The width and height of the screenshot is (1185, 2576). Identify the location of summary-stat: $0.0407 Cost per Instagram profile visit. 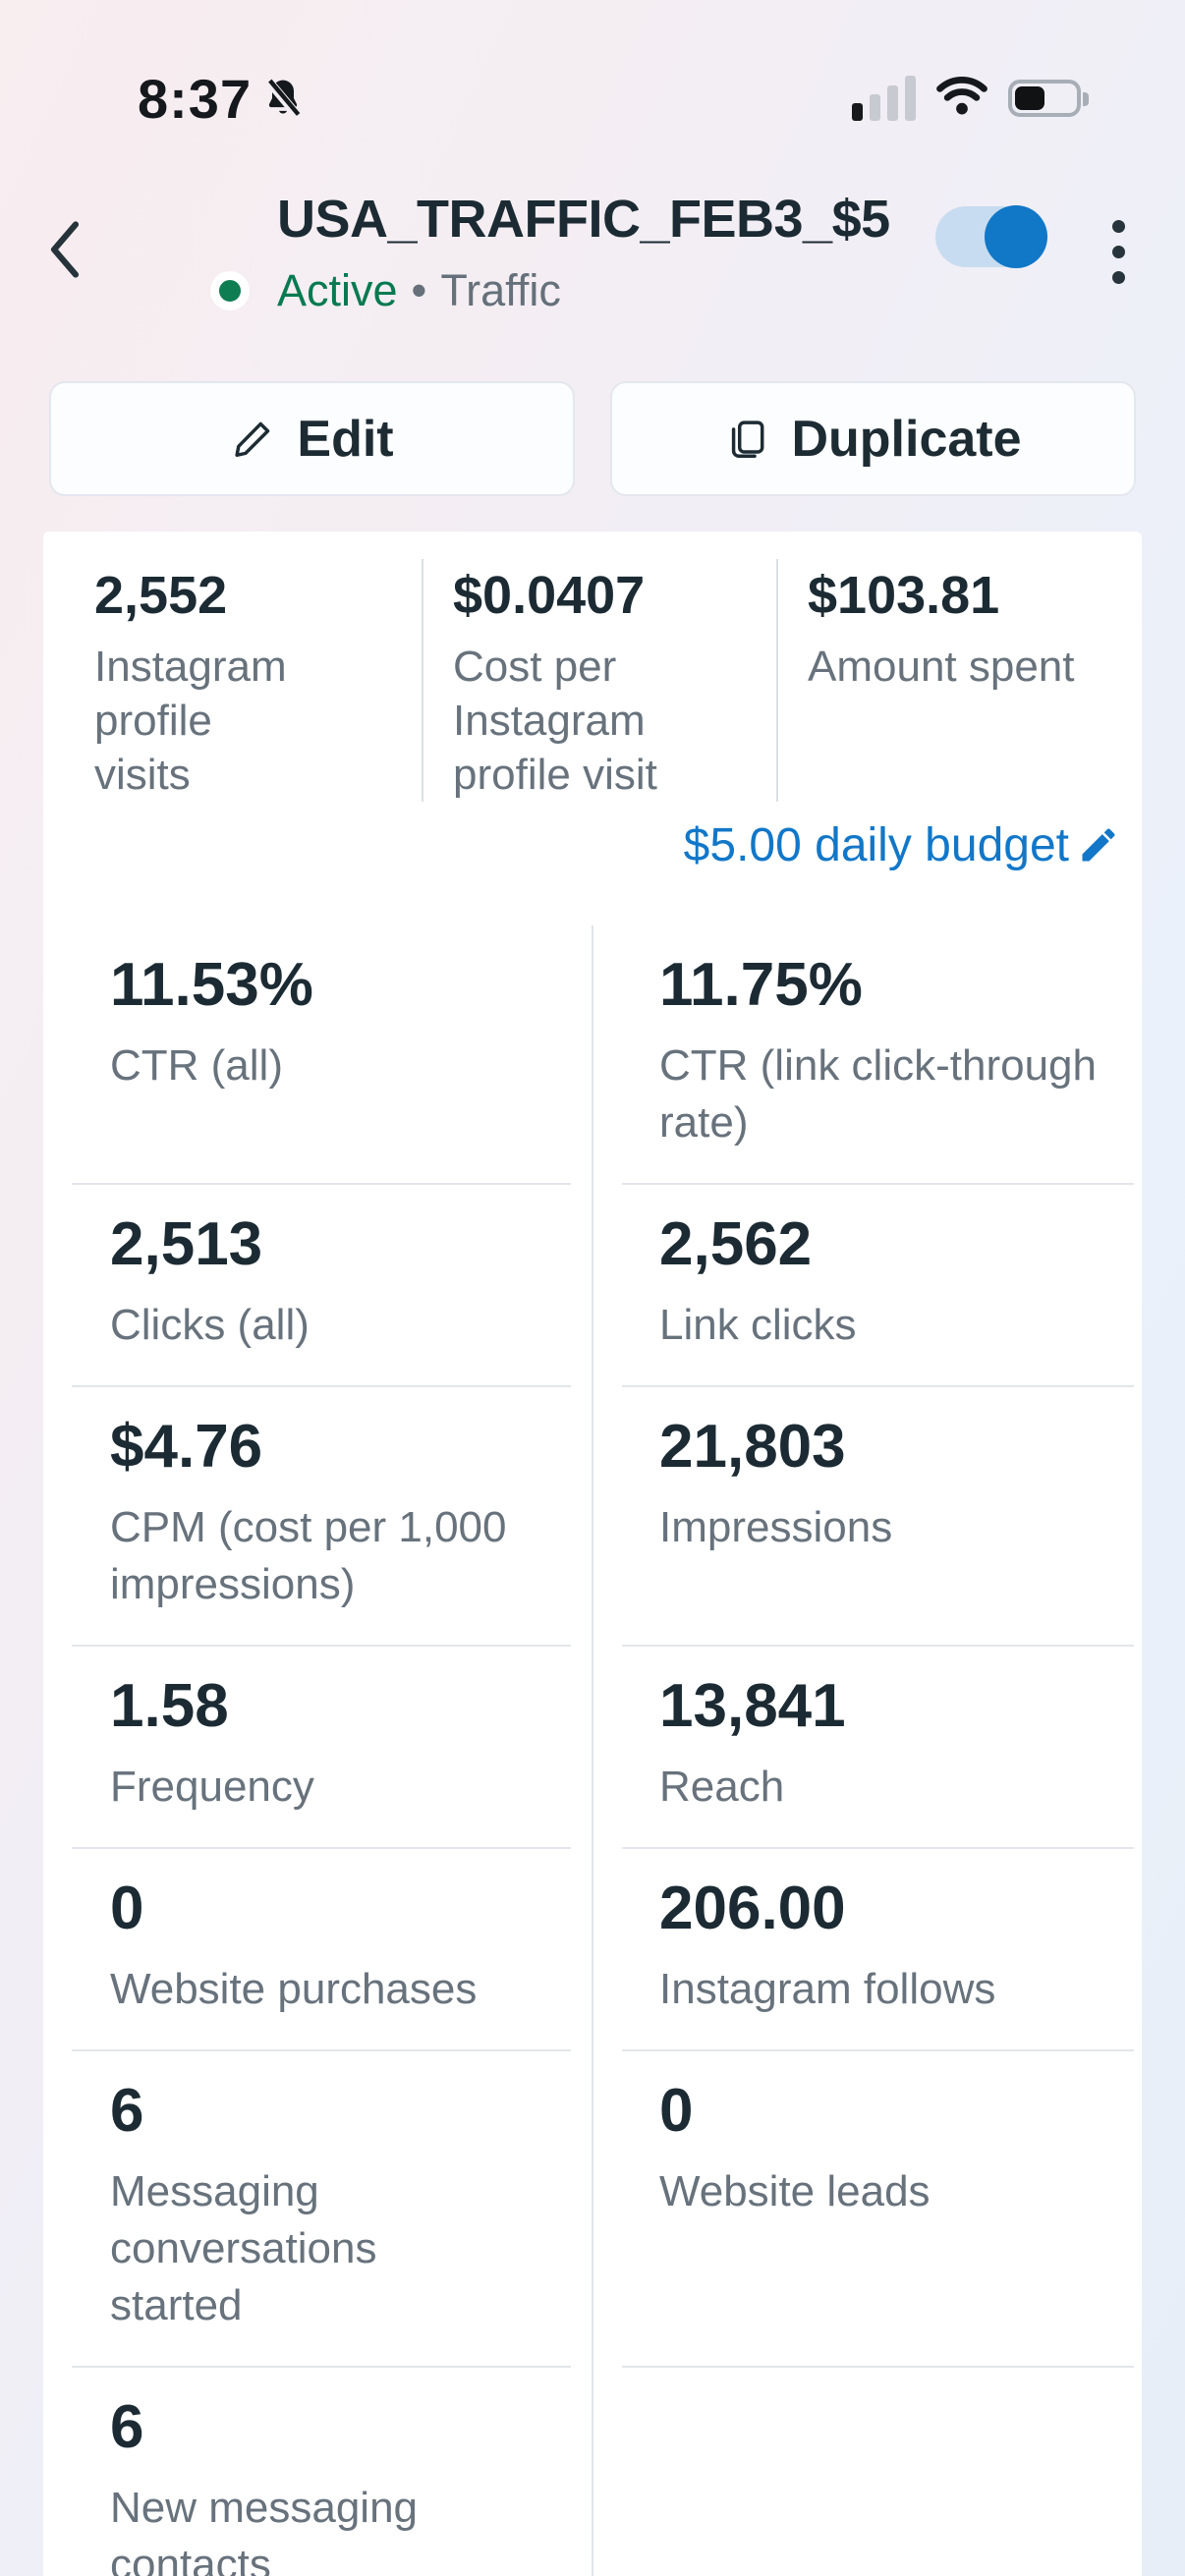
(600, 680).